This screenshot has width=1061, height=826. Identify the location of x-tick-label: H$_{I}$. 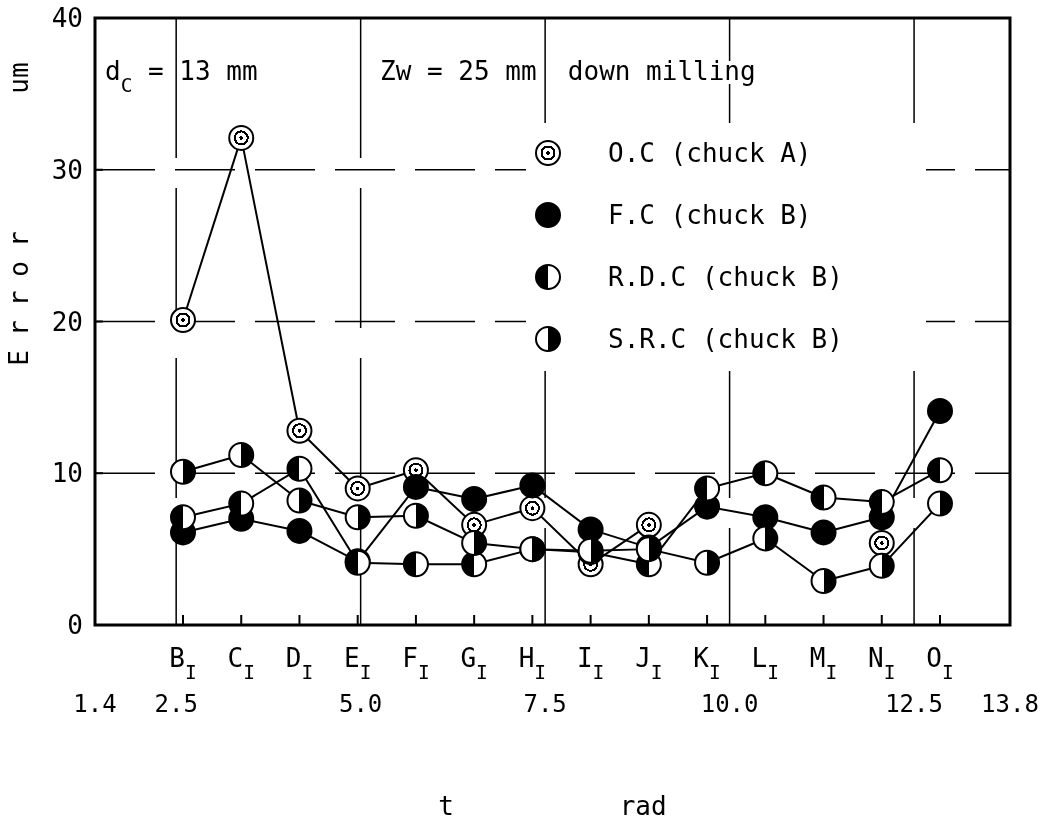
(532, 663).